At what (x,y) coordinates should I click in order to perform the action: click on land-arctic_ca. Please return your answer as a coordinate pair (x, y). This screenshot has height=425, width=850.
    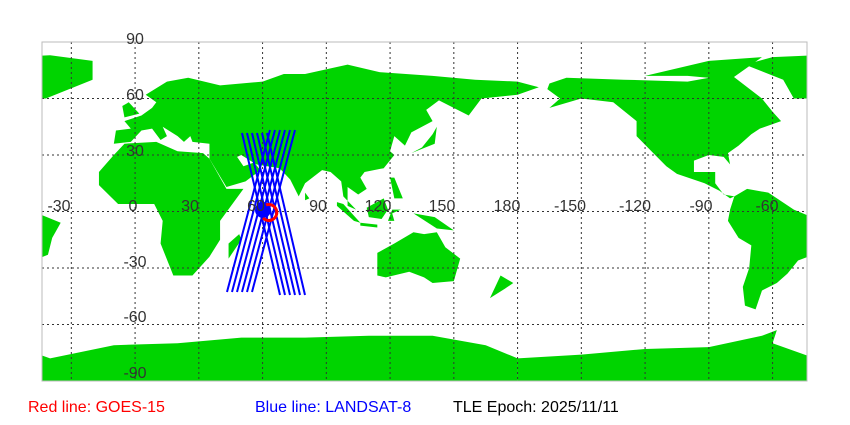
    Looking at the image, I should click on (703, 68).